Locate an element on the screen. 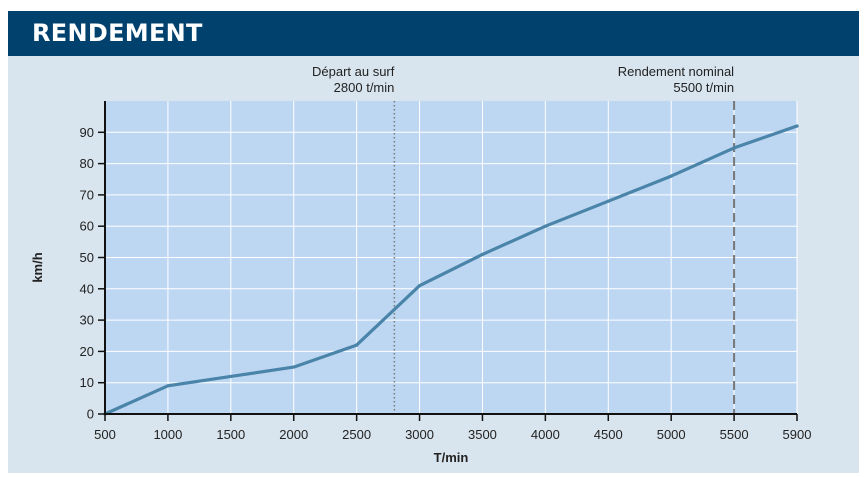  reference-label-1-line1: Départ au surf is located at coordinates (353, 71).